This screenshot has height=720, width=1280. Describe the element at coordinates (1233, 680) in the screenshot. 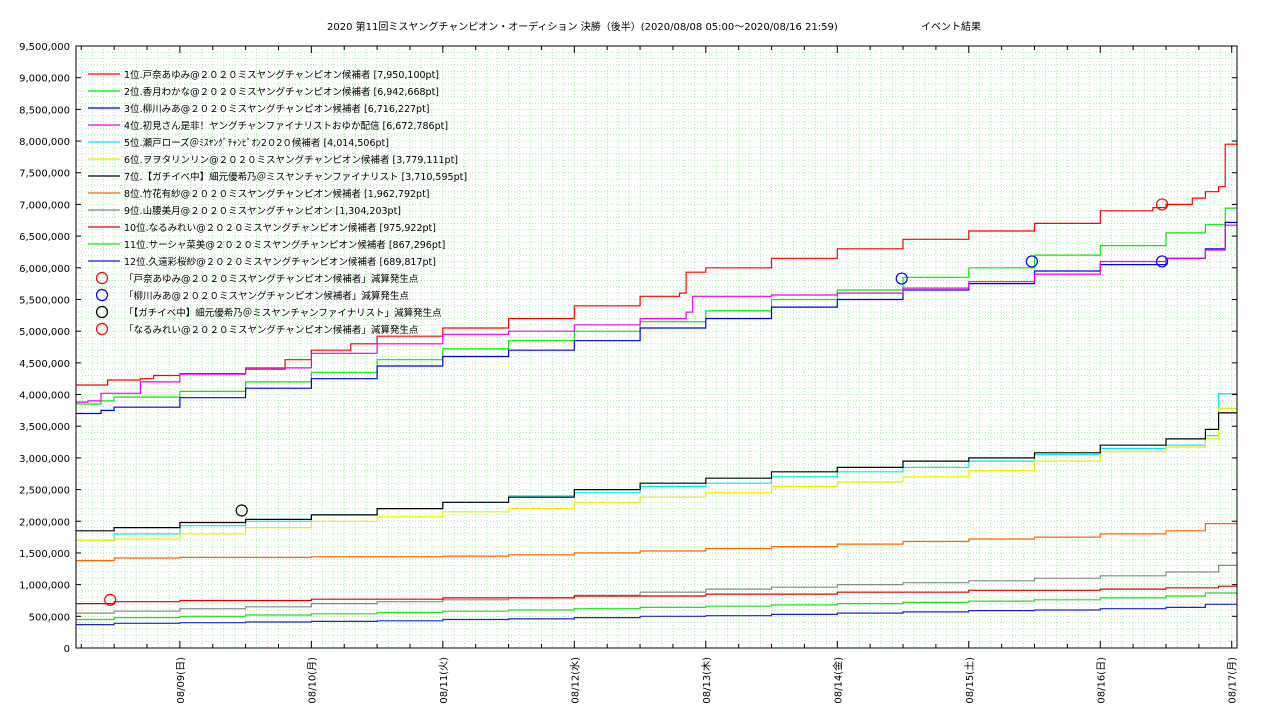

I see `x-tick-label: 08/17(月)` at that location.